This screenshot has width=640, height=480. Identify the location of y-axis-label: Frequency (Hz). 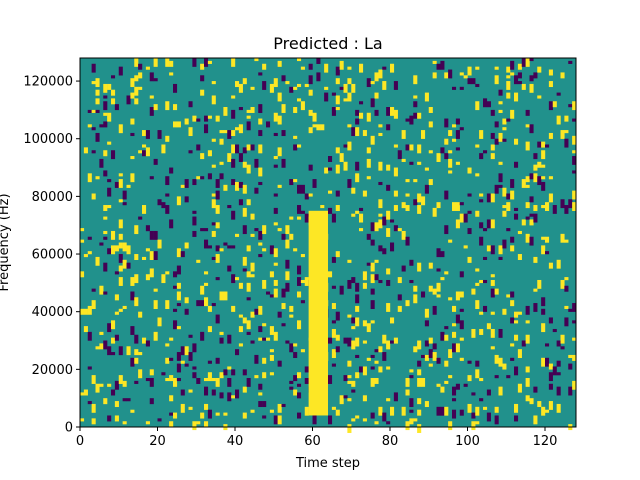
(6, 242).